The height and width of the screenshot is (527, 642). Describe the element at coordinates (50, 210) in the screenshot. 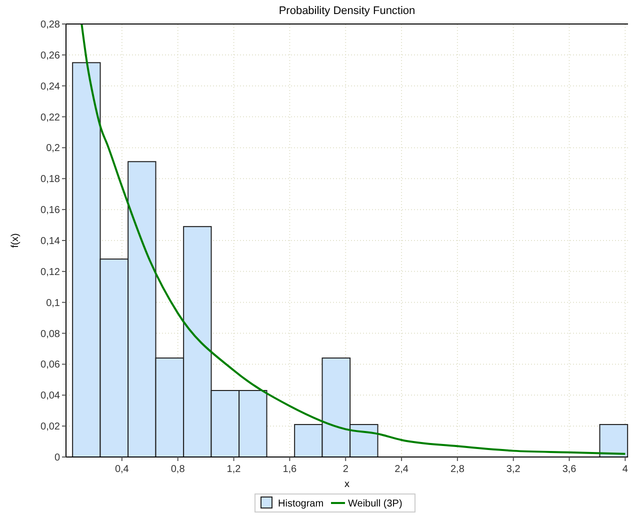

I see `y-tick-label: 0,16` at that location.